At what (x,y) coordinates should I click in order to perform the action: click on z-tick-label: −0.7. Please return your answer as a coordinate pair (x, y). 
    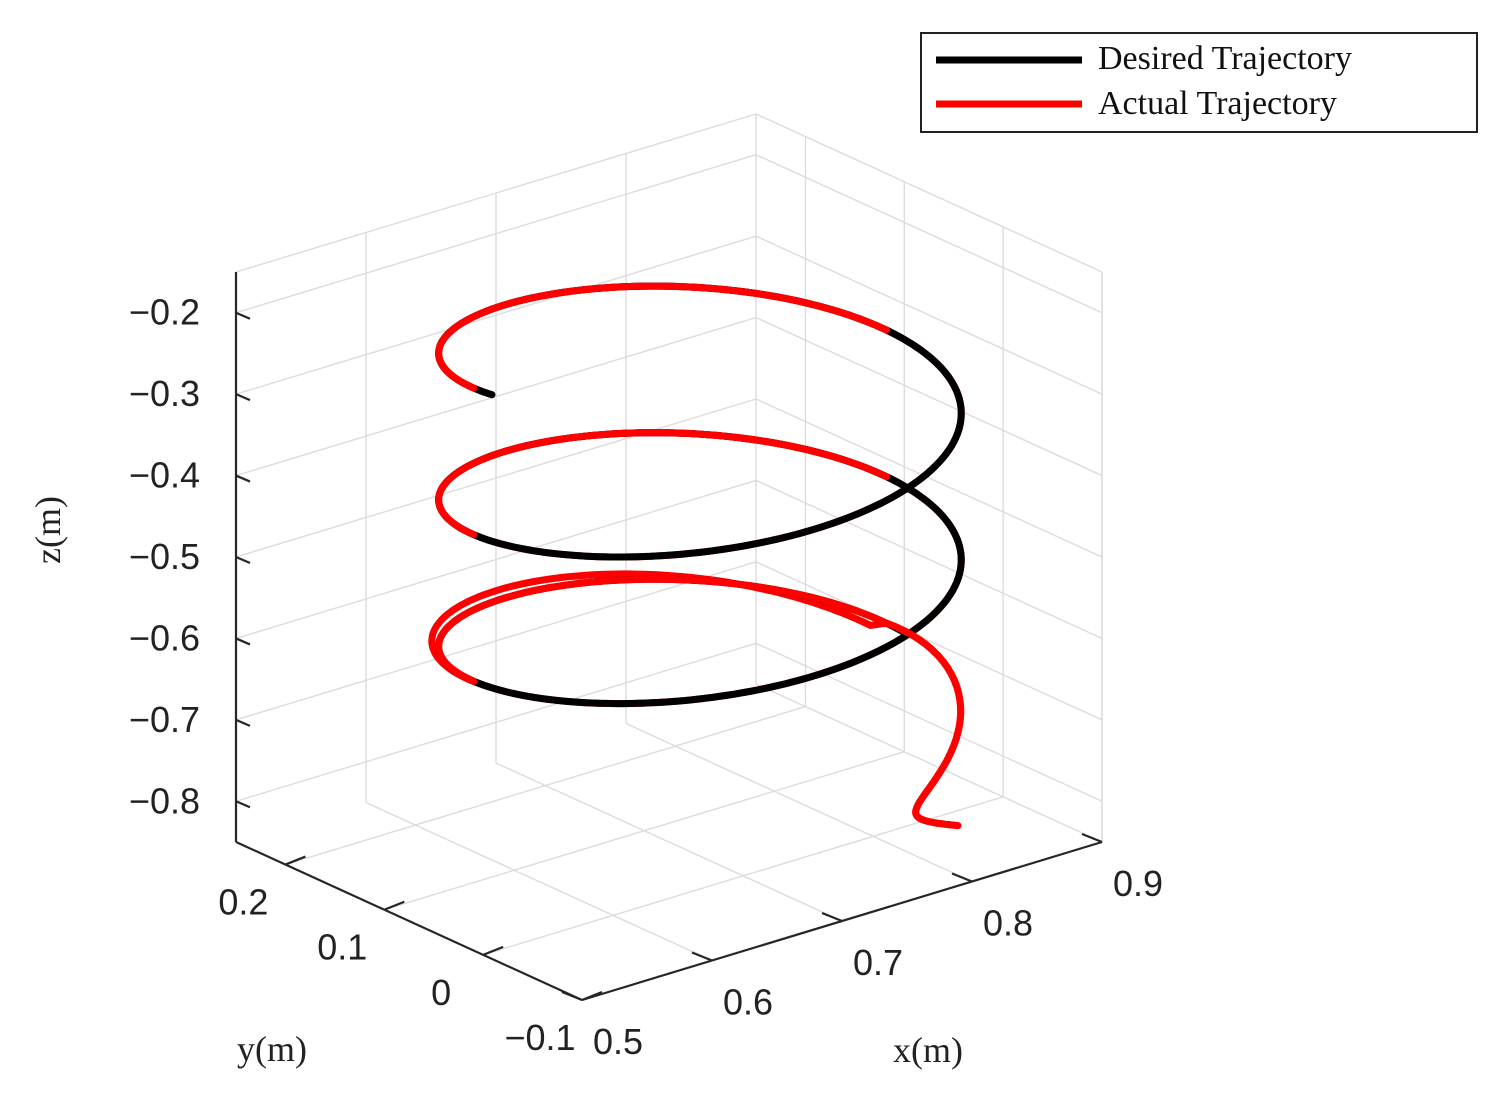
    Looking at the image, I should click on (164, 719).